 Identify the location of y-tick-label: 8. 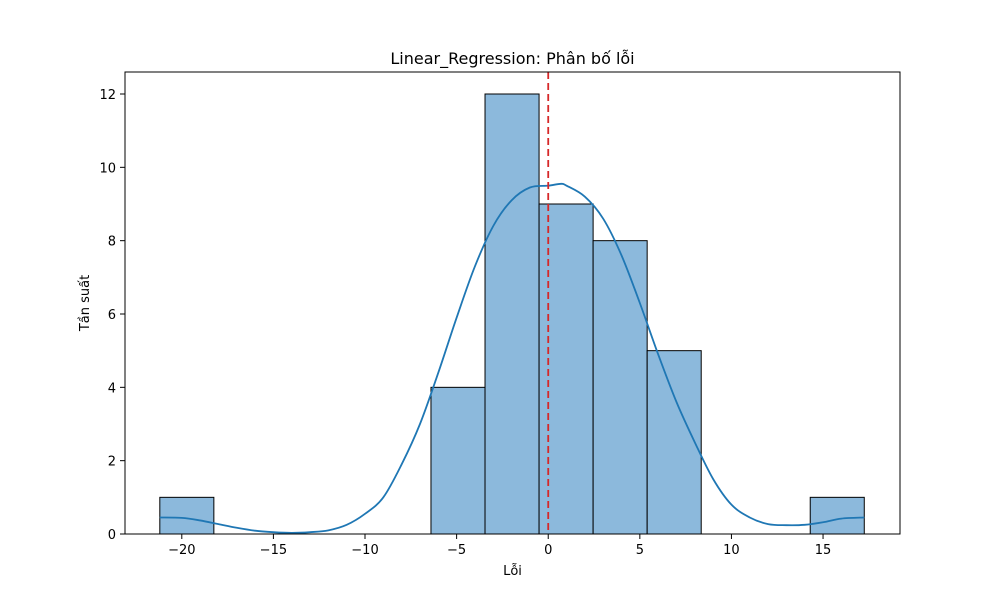
(112, 242).